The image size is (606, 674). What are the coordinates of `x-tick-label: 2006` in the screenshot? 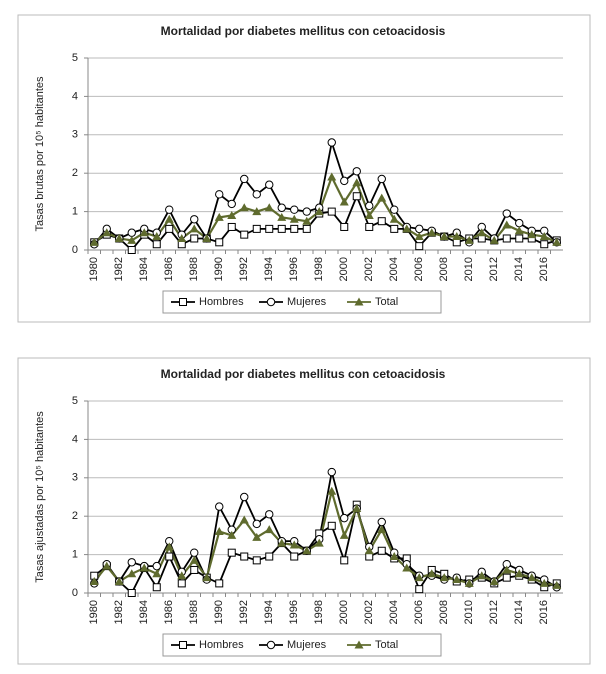 It's located at (419, 612).